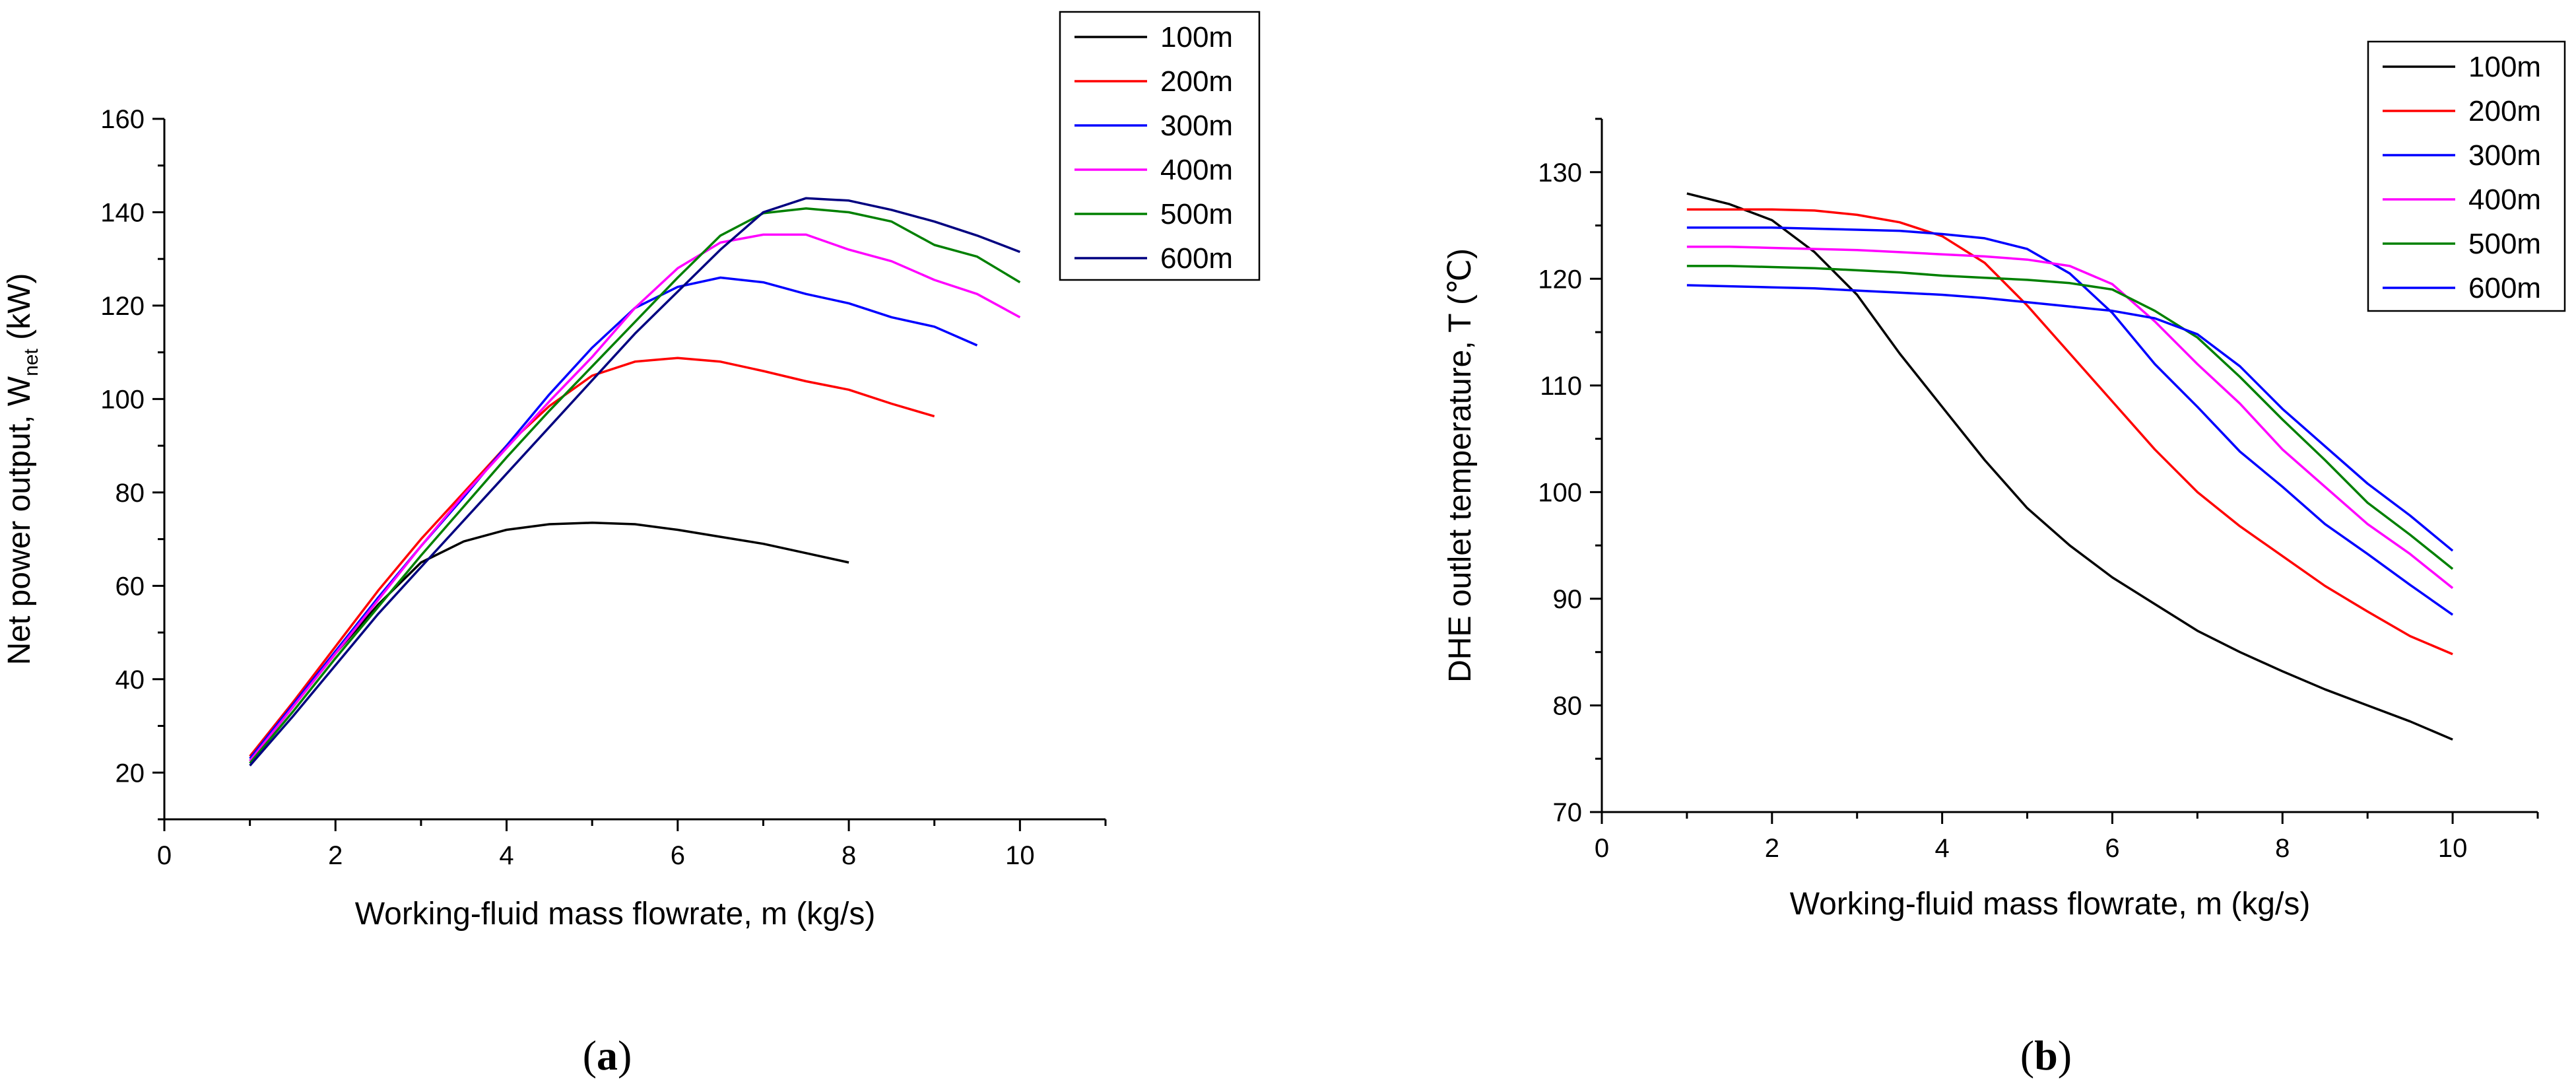 The image size is (2576, 1090). I want to click on series-line-600m, so click(2070, 418).